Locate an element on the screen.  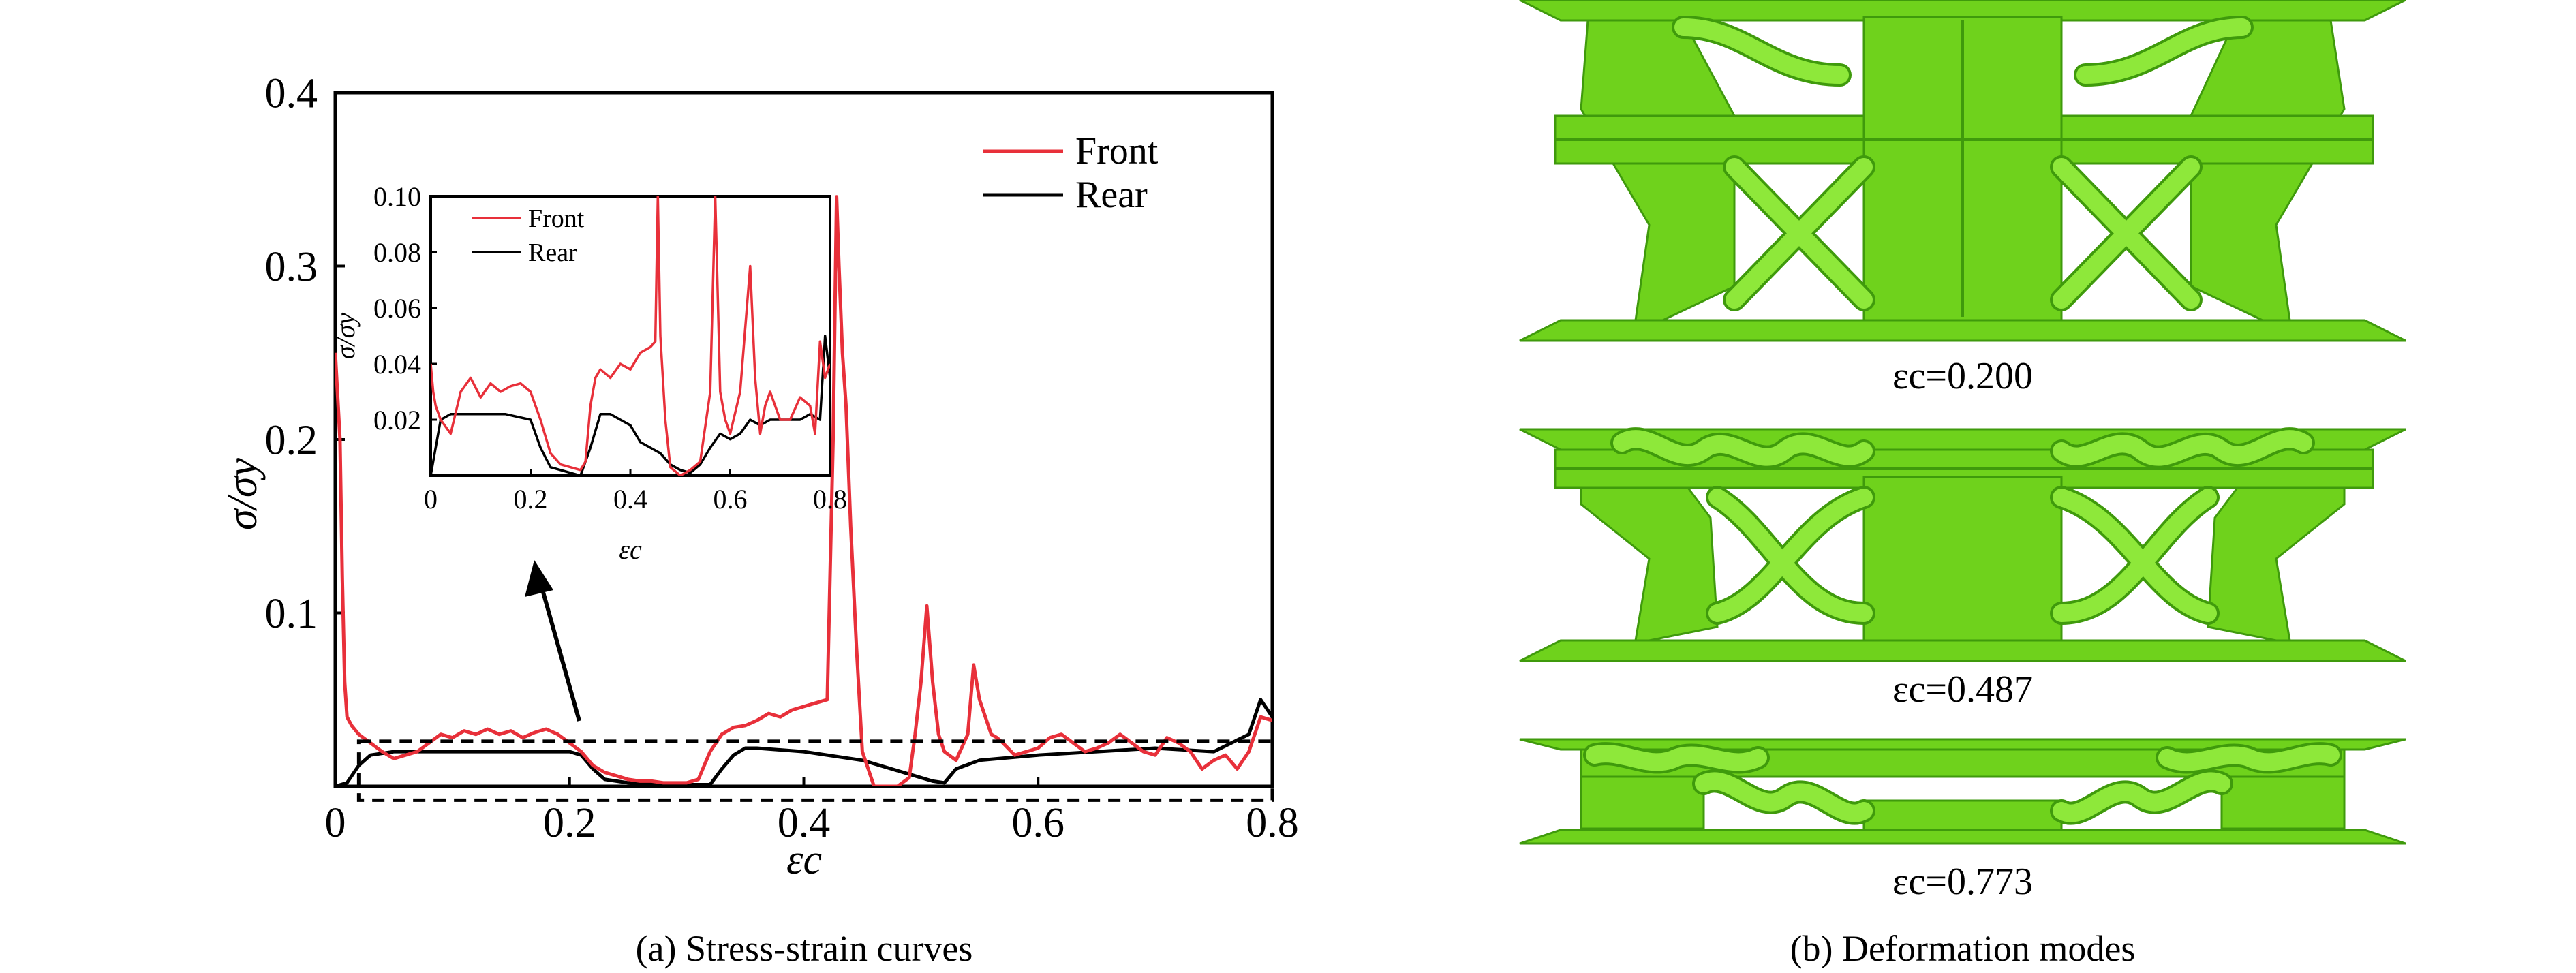
inset-x-tick-label: 0.8 is located at coordinates (830, 499).